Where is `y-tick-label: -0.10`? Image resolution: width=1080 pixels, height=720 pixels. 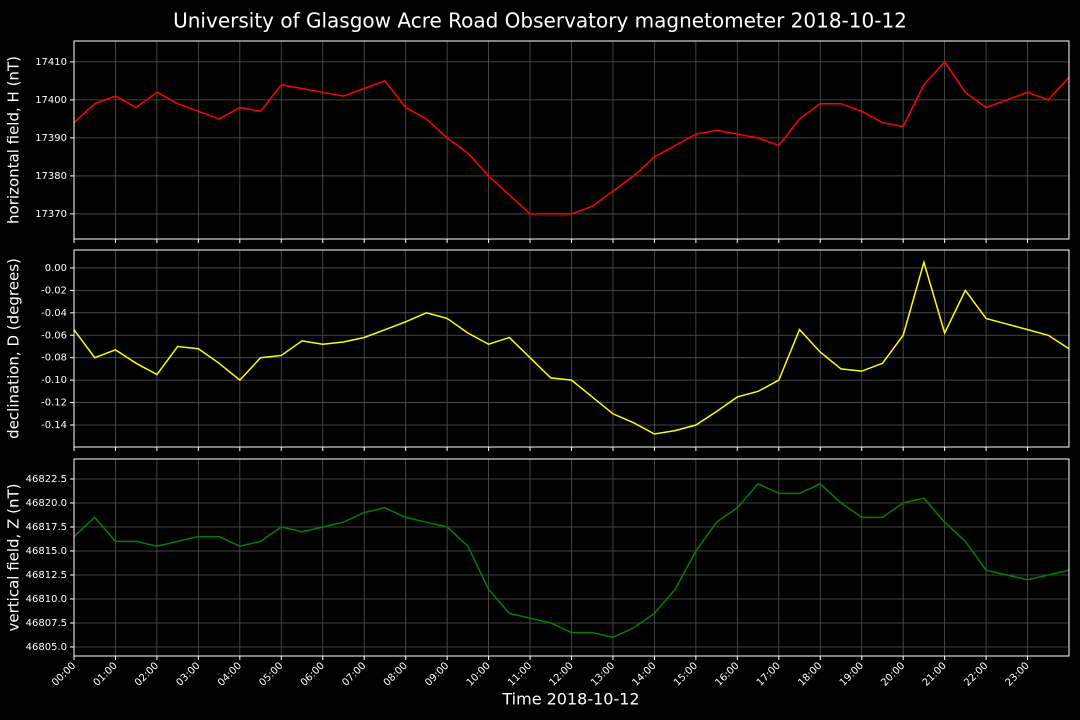
y-tick-label: -0.10 is located at coordinates (54, 380).